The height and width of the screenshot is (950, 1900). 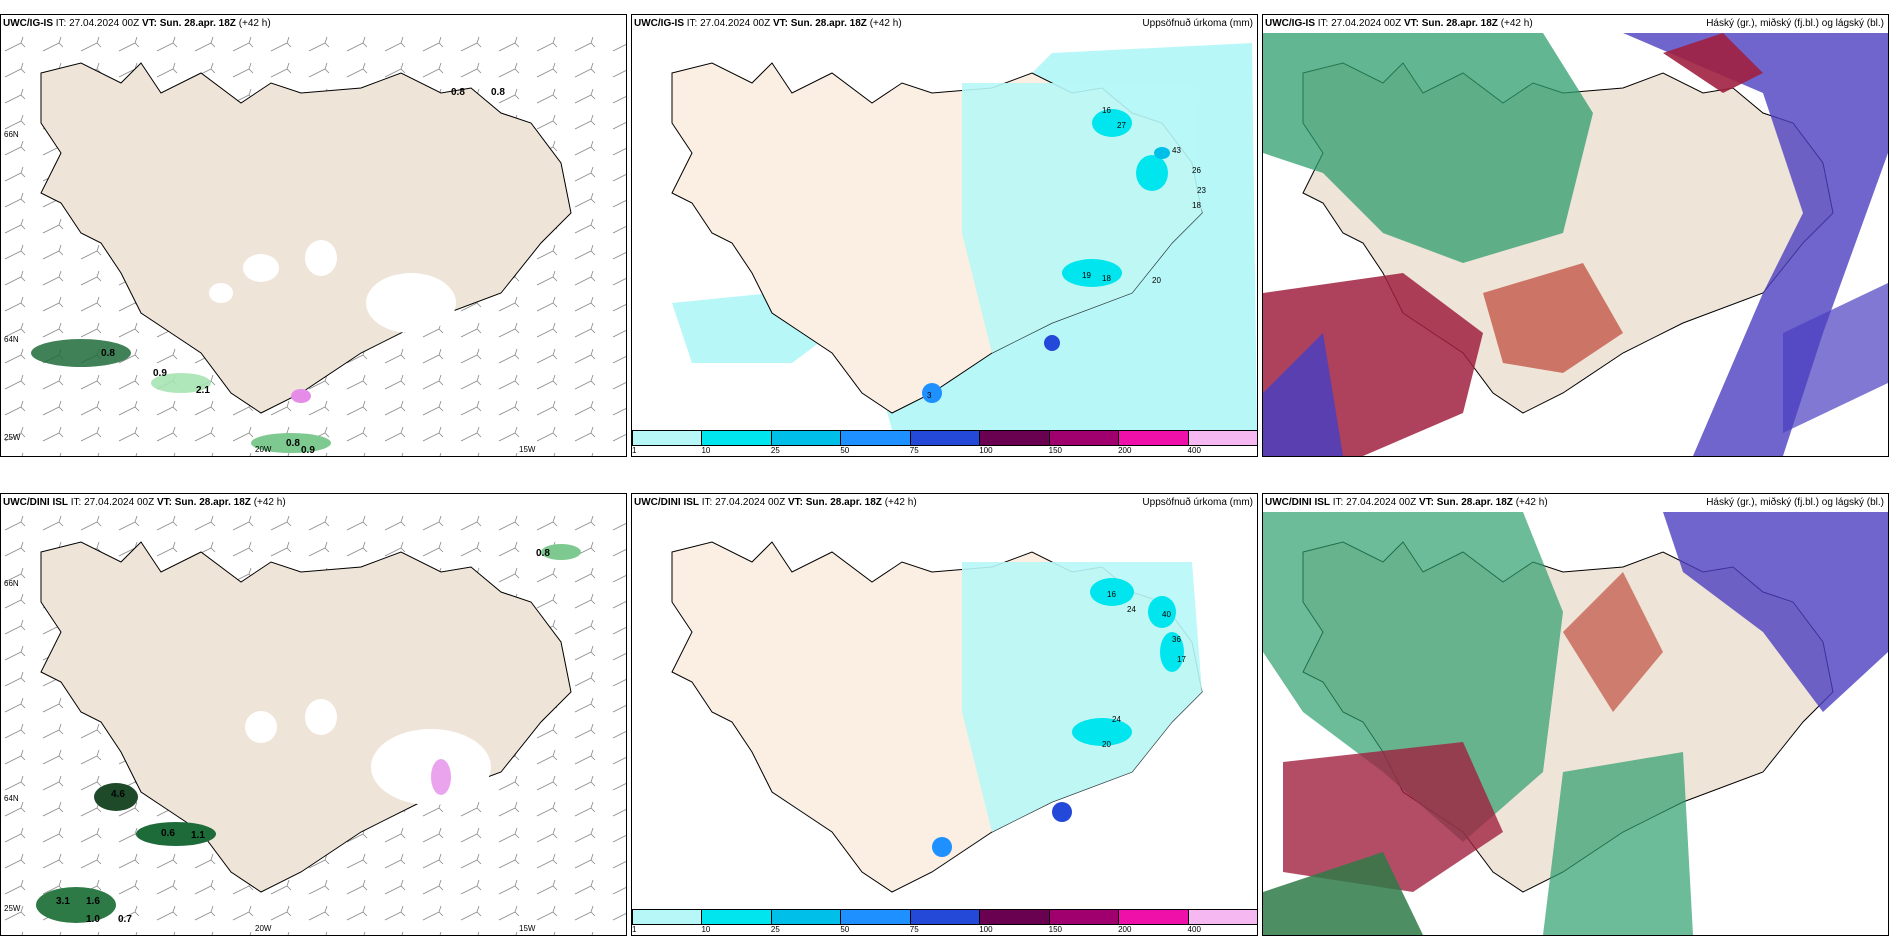 I want to click on wind-map: 0.8 4.6 3.1 0.6 1.1 1.6 1.0 0.7, so click(x=313, y=723).